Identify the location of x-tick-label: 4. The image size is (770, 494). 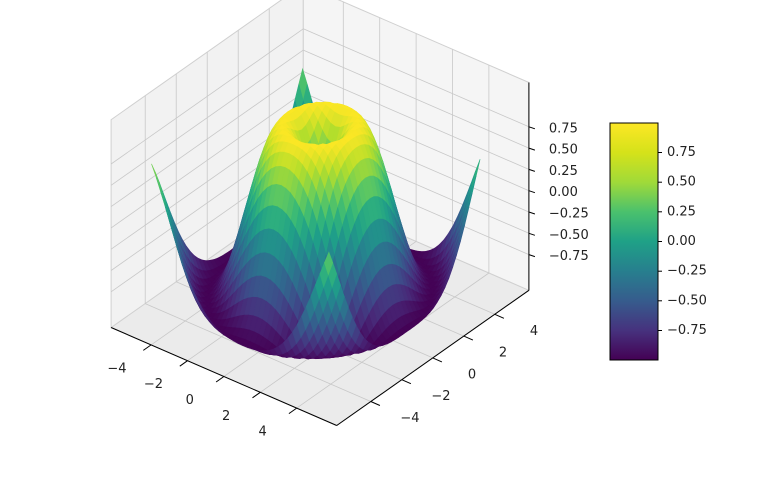
(262, 432).